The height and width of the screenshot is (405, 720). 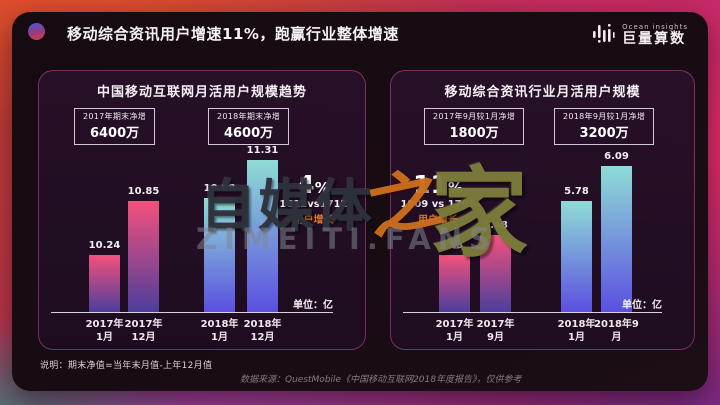 What do you see at coordinates (306, 184) in the screenshot?
I see `growth-percent: 4` at bounding box center [306, 184].